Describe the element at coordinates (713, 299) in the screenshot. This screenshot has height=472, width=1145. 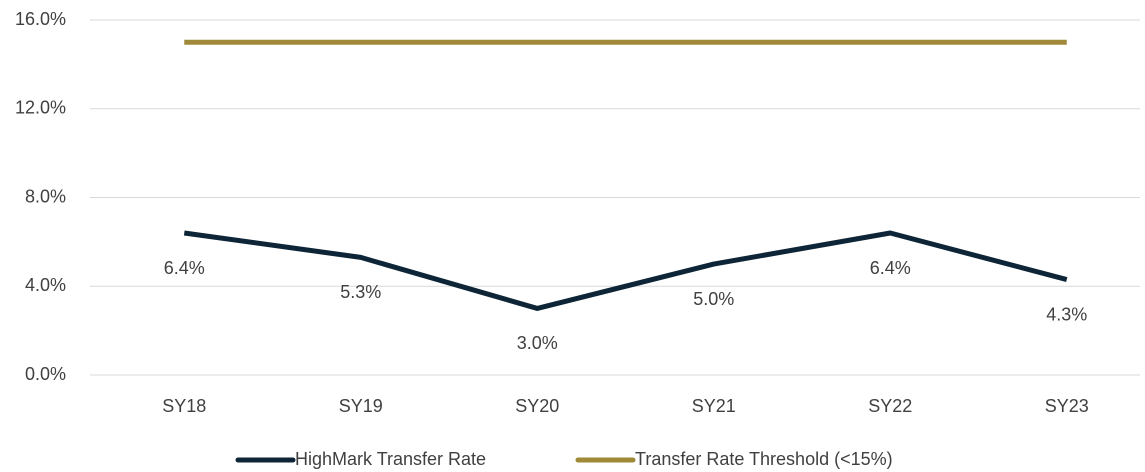
I see `data-label: 5.0%` at that location.